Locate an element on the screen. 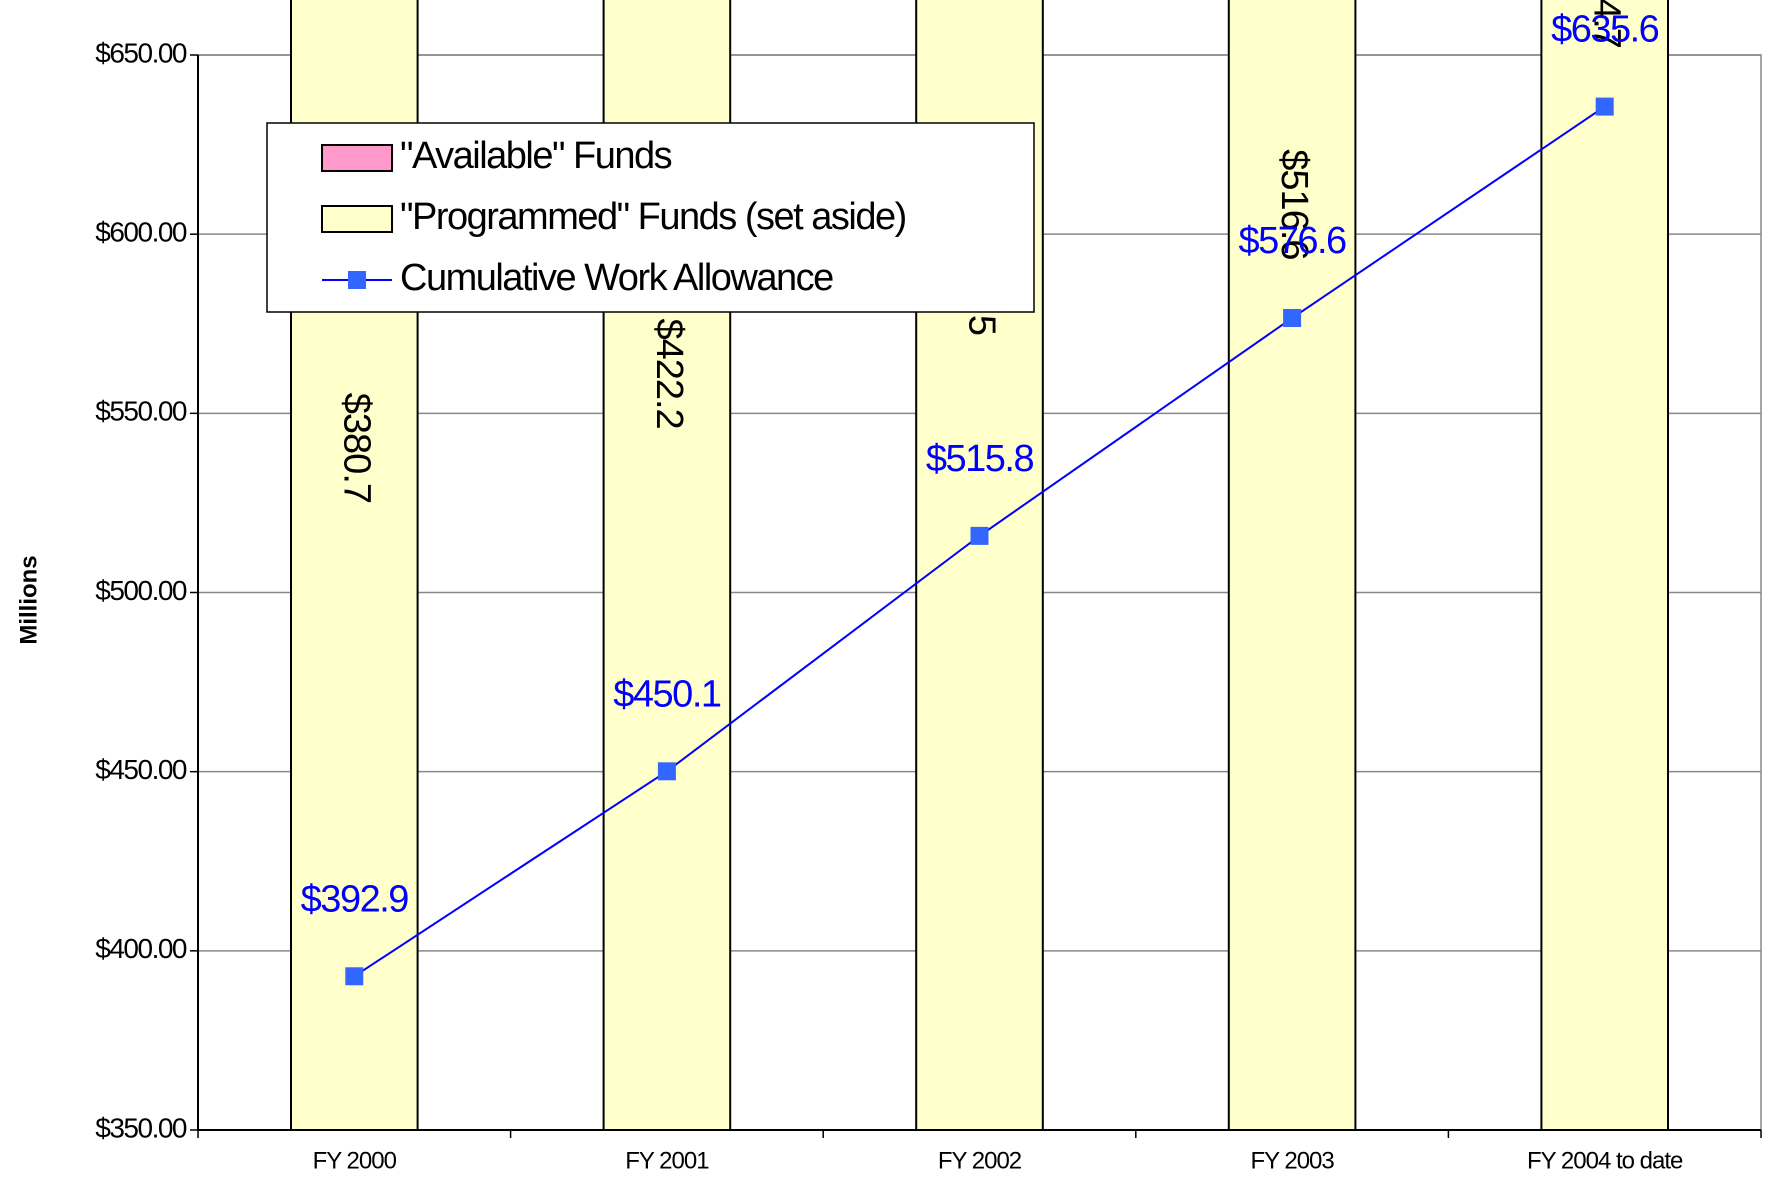 Image resolution: width=1790 pixels, height=1198 pixels. x-tick-label: FY 2001 is located at coordinates (667, 1160).